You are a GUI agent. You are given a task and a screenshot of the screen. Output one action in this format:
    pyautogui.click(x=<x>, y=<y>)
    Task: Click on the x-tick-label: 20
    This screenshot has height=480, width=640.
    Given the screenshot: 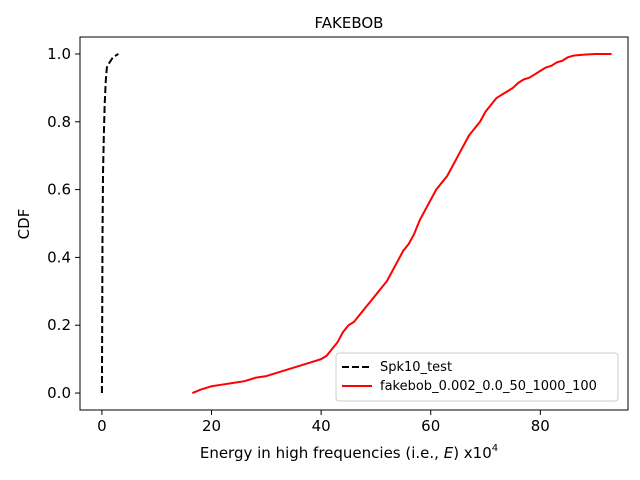 What is the action you would take?
    pyautogui.click(x=211, y=426)
    